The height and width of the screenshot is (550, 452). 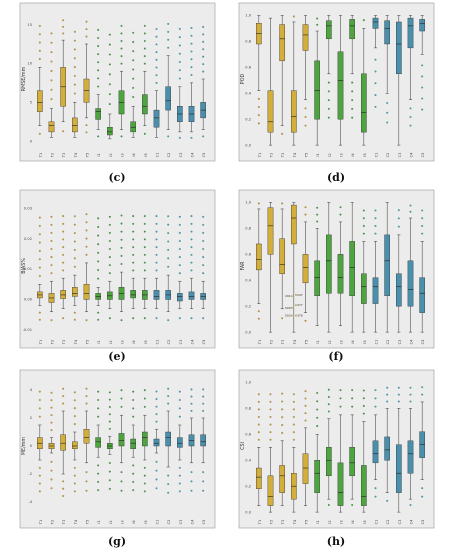 I want to click on box-I2, so click(x=110, y=440).